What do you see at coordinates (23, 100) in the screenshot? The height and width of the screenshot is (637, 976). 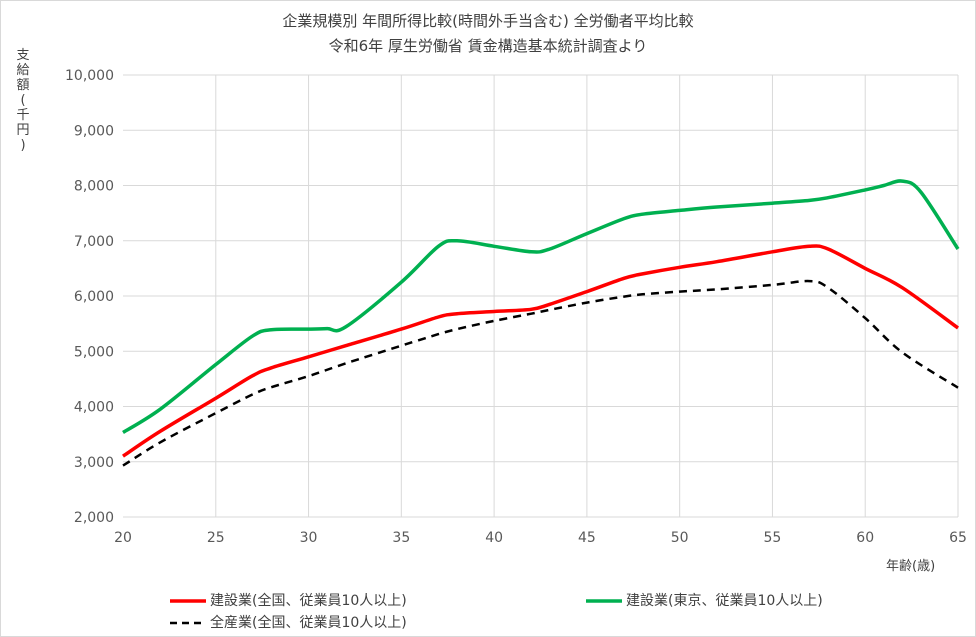 I see `y-axis-label: 支給額(千円)` at bounding box center [23, 100].